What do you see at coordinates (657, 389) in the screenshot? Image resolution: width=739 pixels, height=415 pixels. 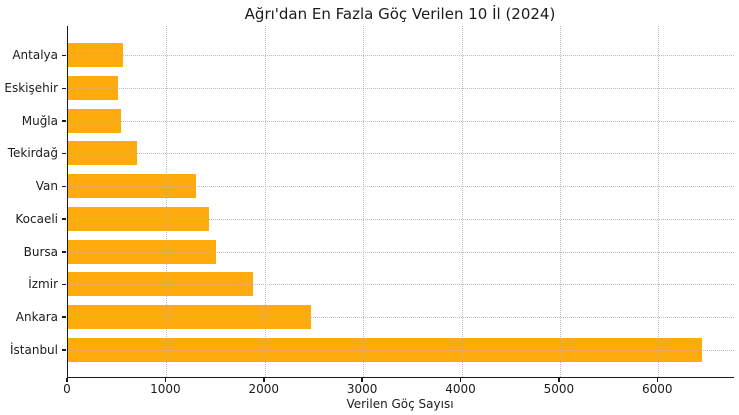 I see `x-tick-label: 6000` at bounding box center [657, 389].